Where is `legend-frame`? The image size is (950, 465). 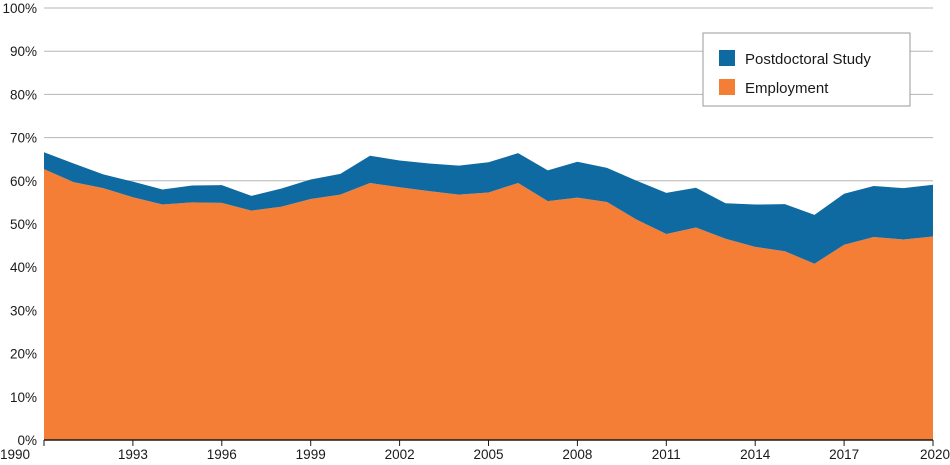
legend-frame is located at coordinates (806, 69).